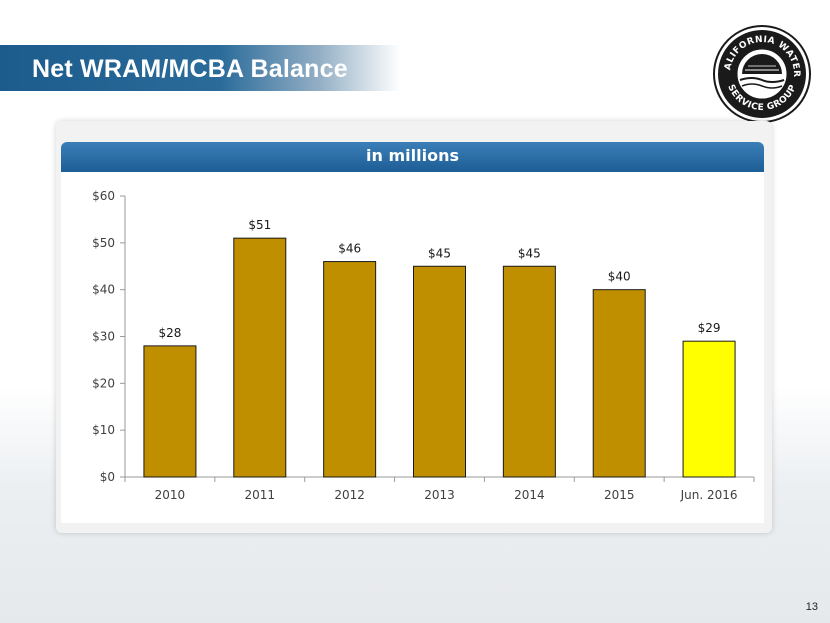 The image size is (830, 623). Describe the element at coordinates (709, 328) in the screenshot. I see `data-label: $29` at that location.